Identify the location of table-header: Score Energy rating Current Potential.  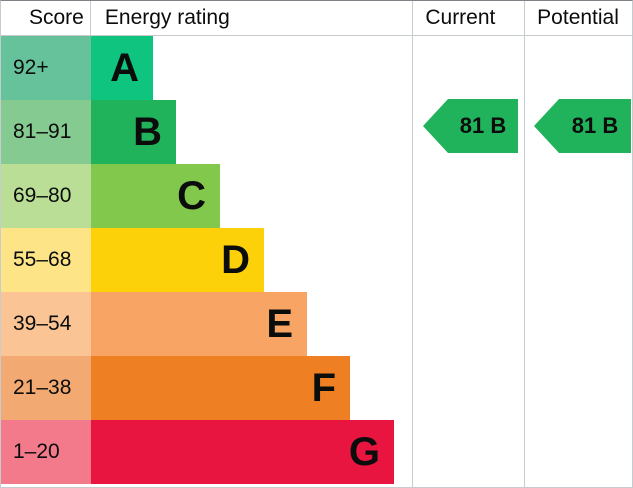
(316, 18).